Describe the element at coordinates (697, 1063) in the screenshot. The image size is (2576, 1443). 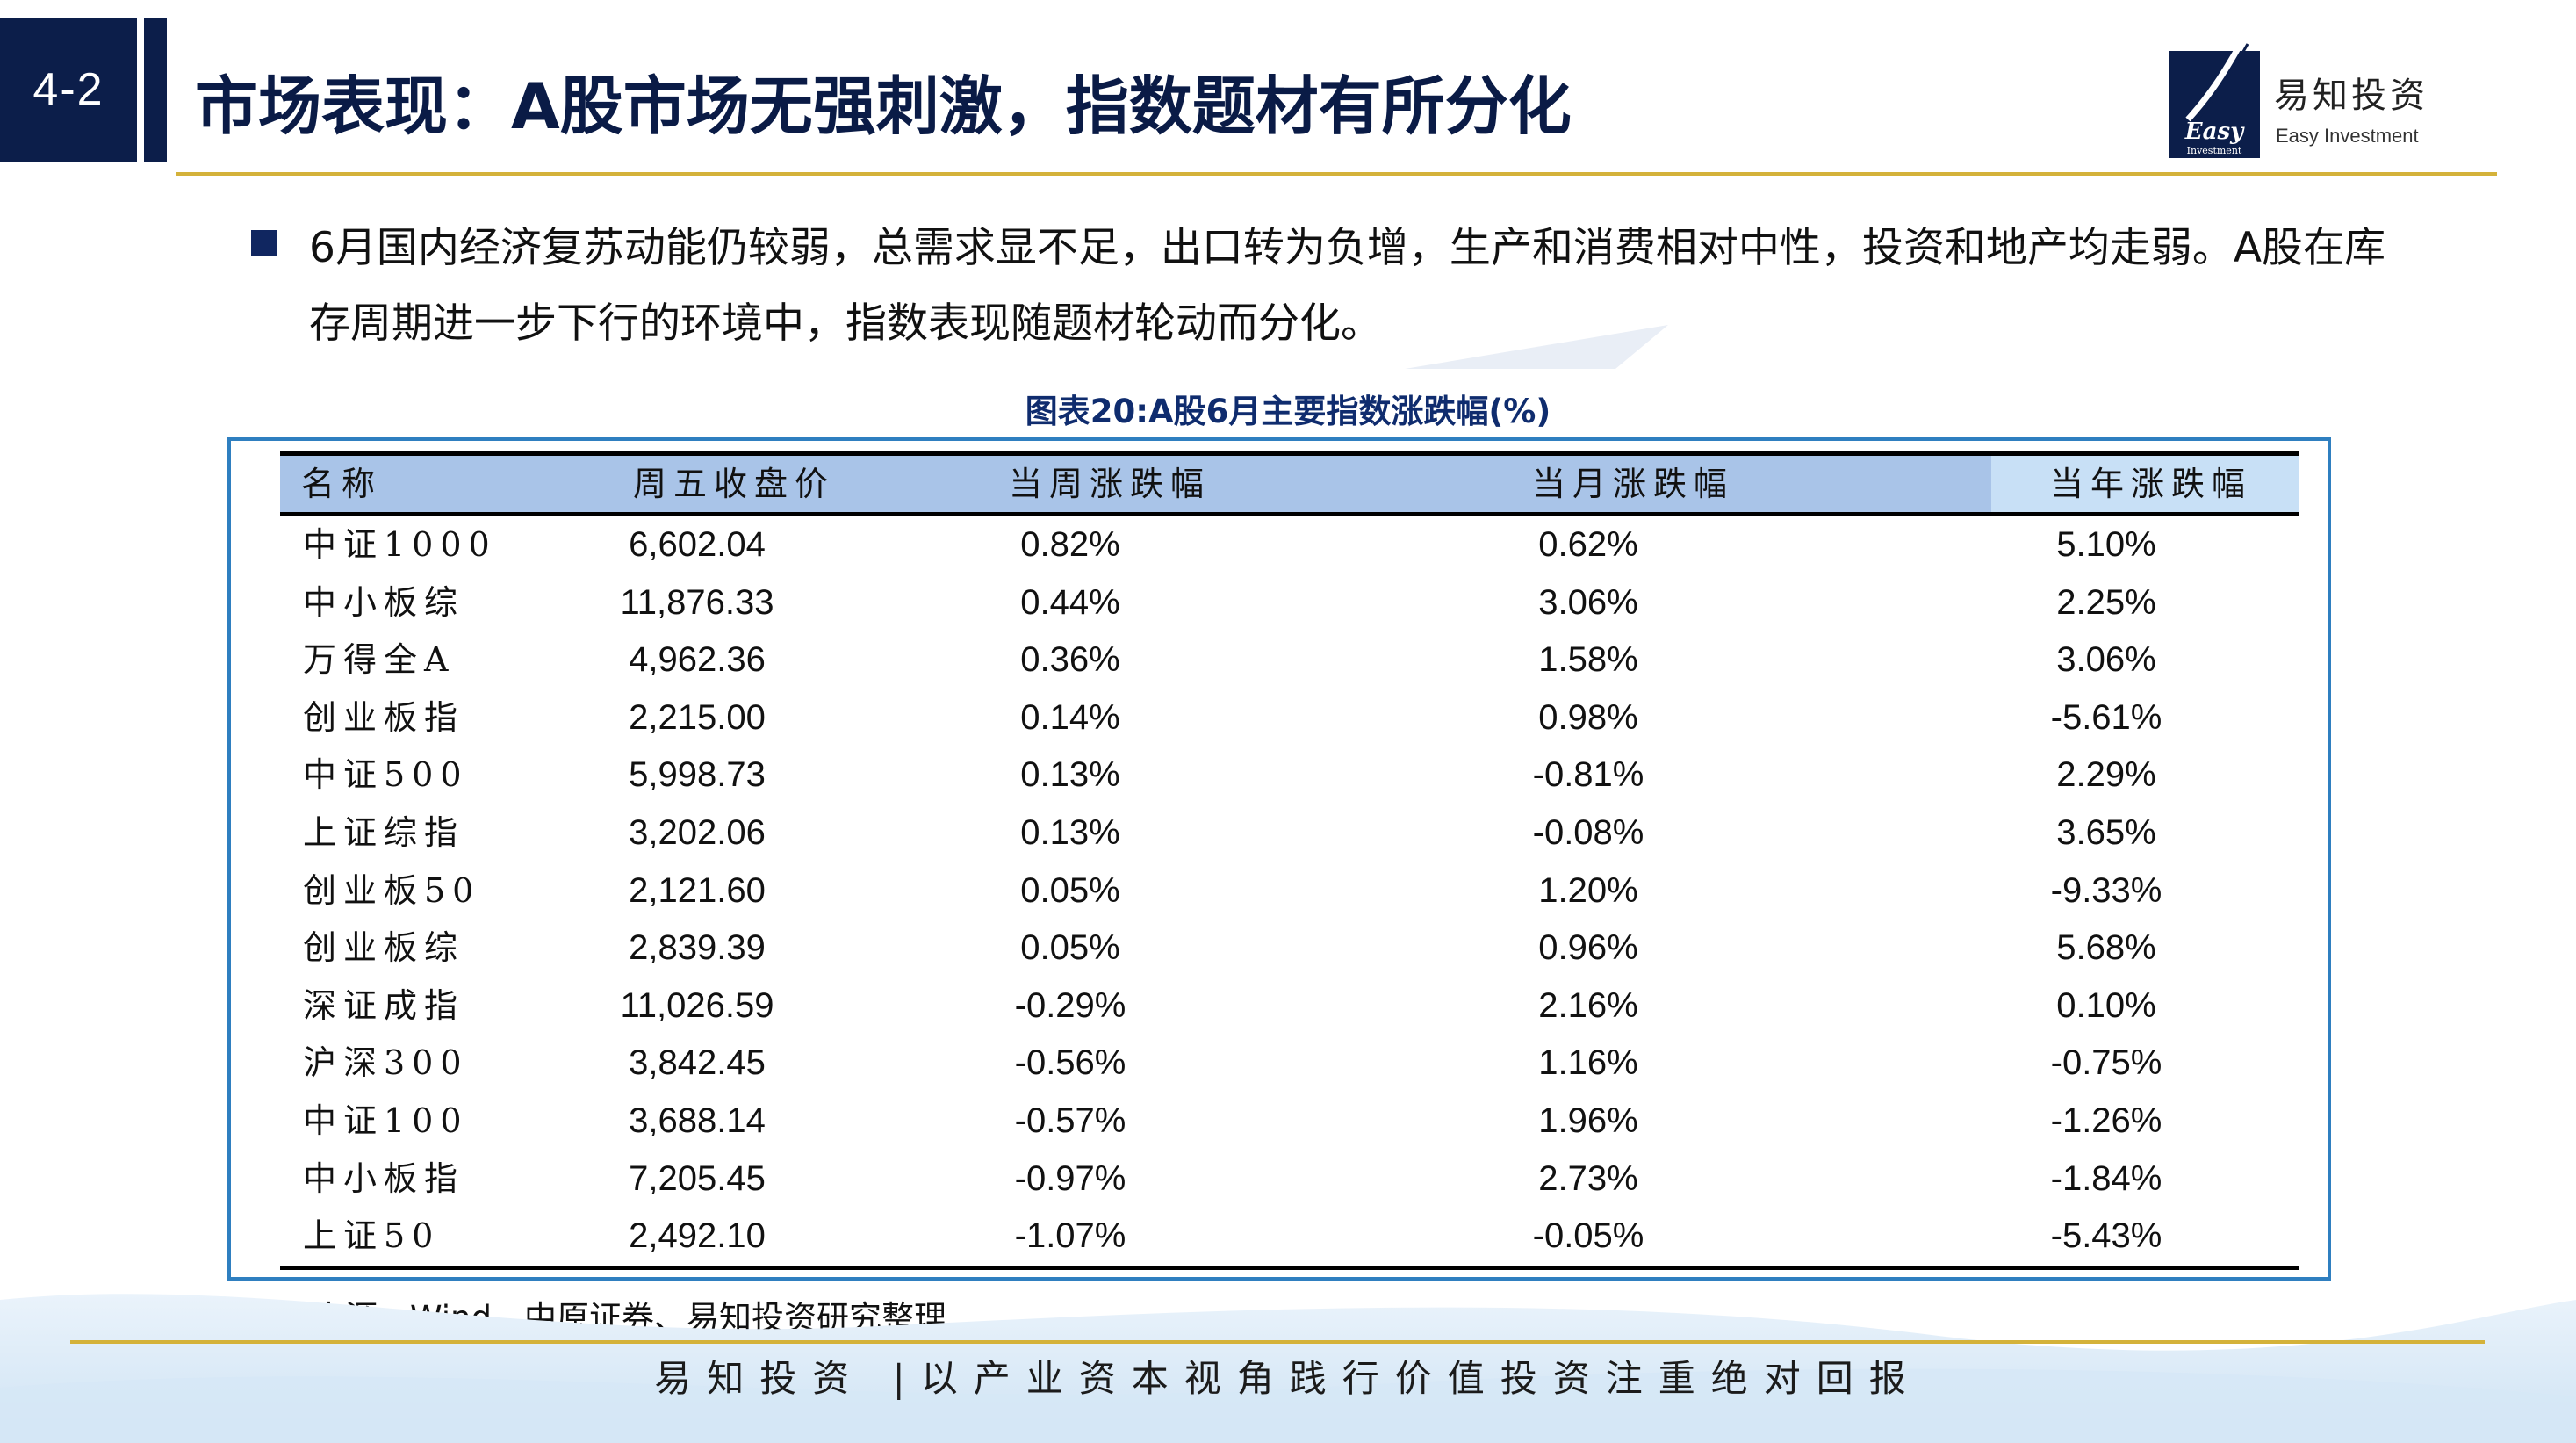
I see `row-close: 3,842.45` at that location.